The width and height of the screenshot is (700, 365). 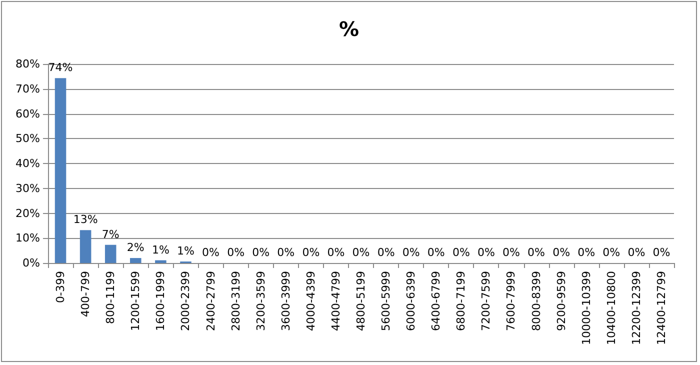 What do you see at coordinates (60, 67) in the screenshot?
I see `data-label: 74%` at bounding box center [60, 67].